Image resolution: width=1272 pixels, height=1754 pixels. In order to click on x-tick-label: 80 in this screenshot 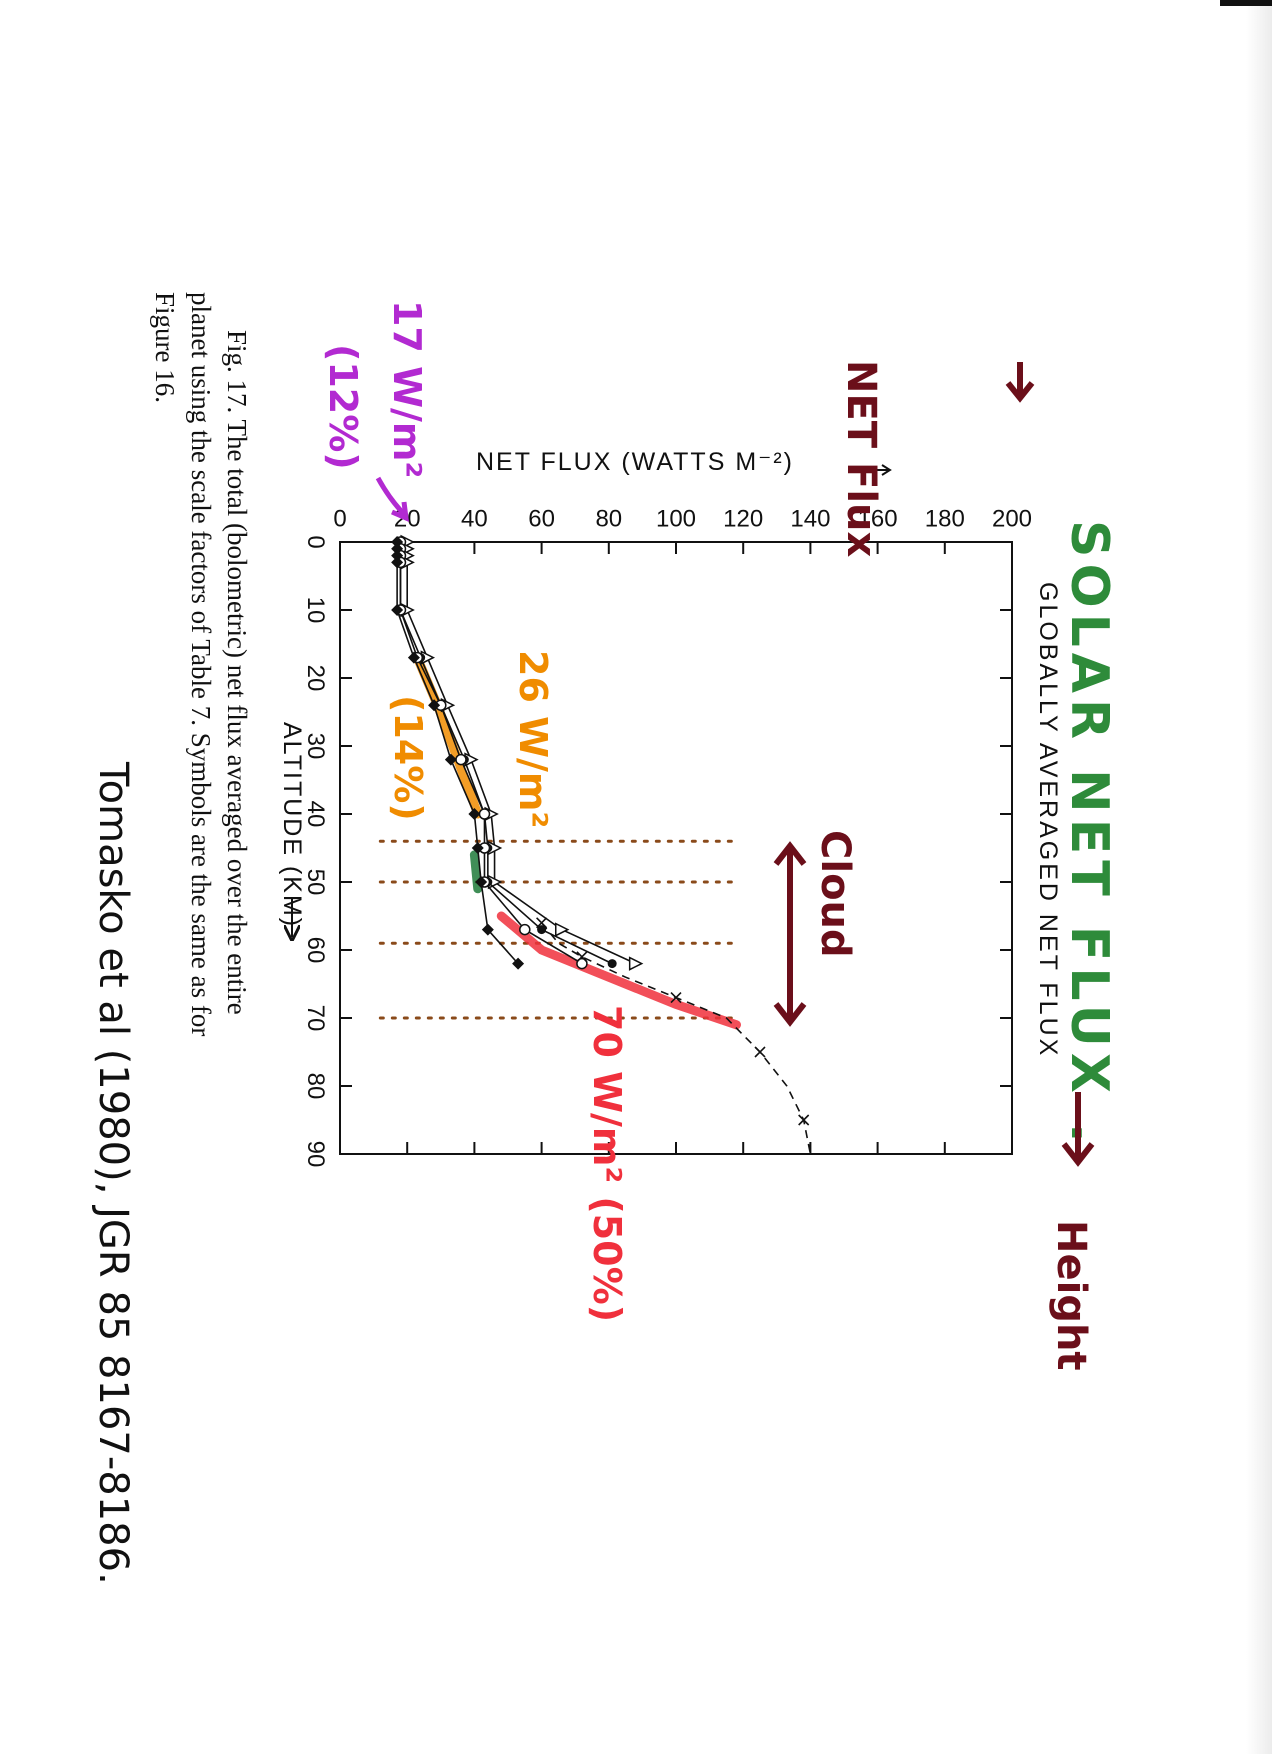, I will do `click(315, 1086)`.